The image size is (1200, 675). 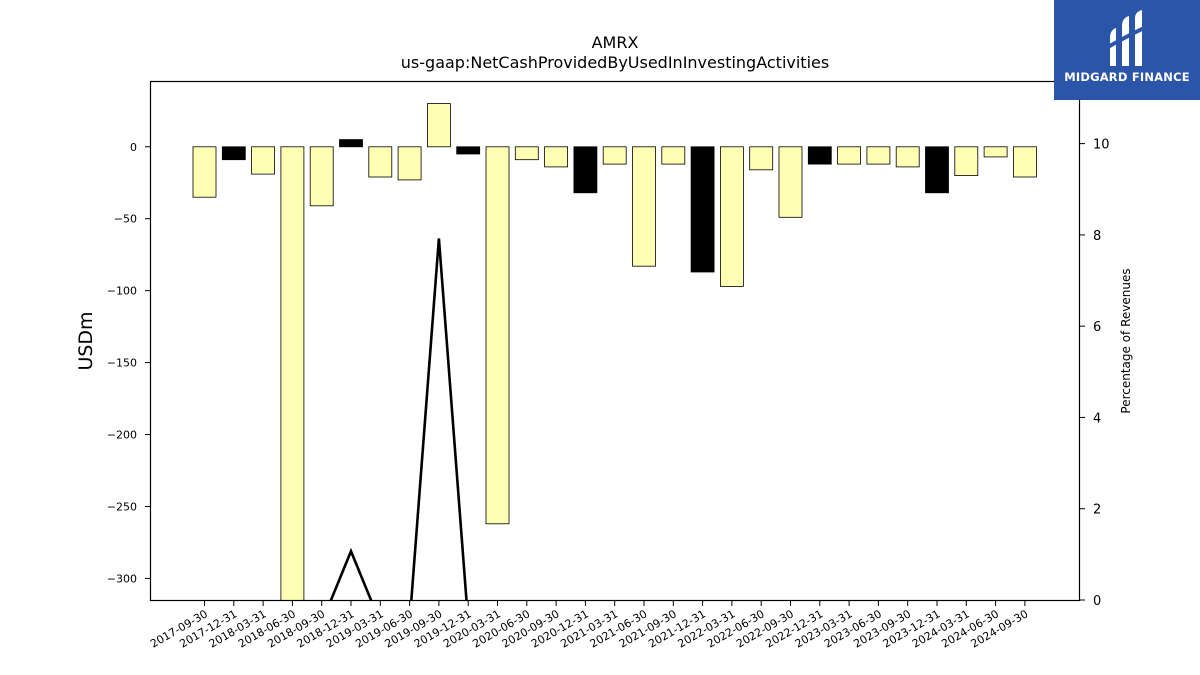 I want to click on y2-tick-label: 2, so click(x=1097, y=510).